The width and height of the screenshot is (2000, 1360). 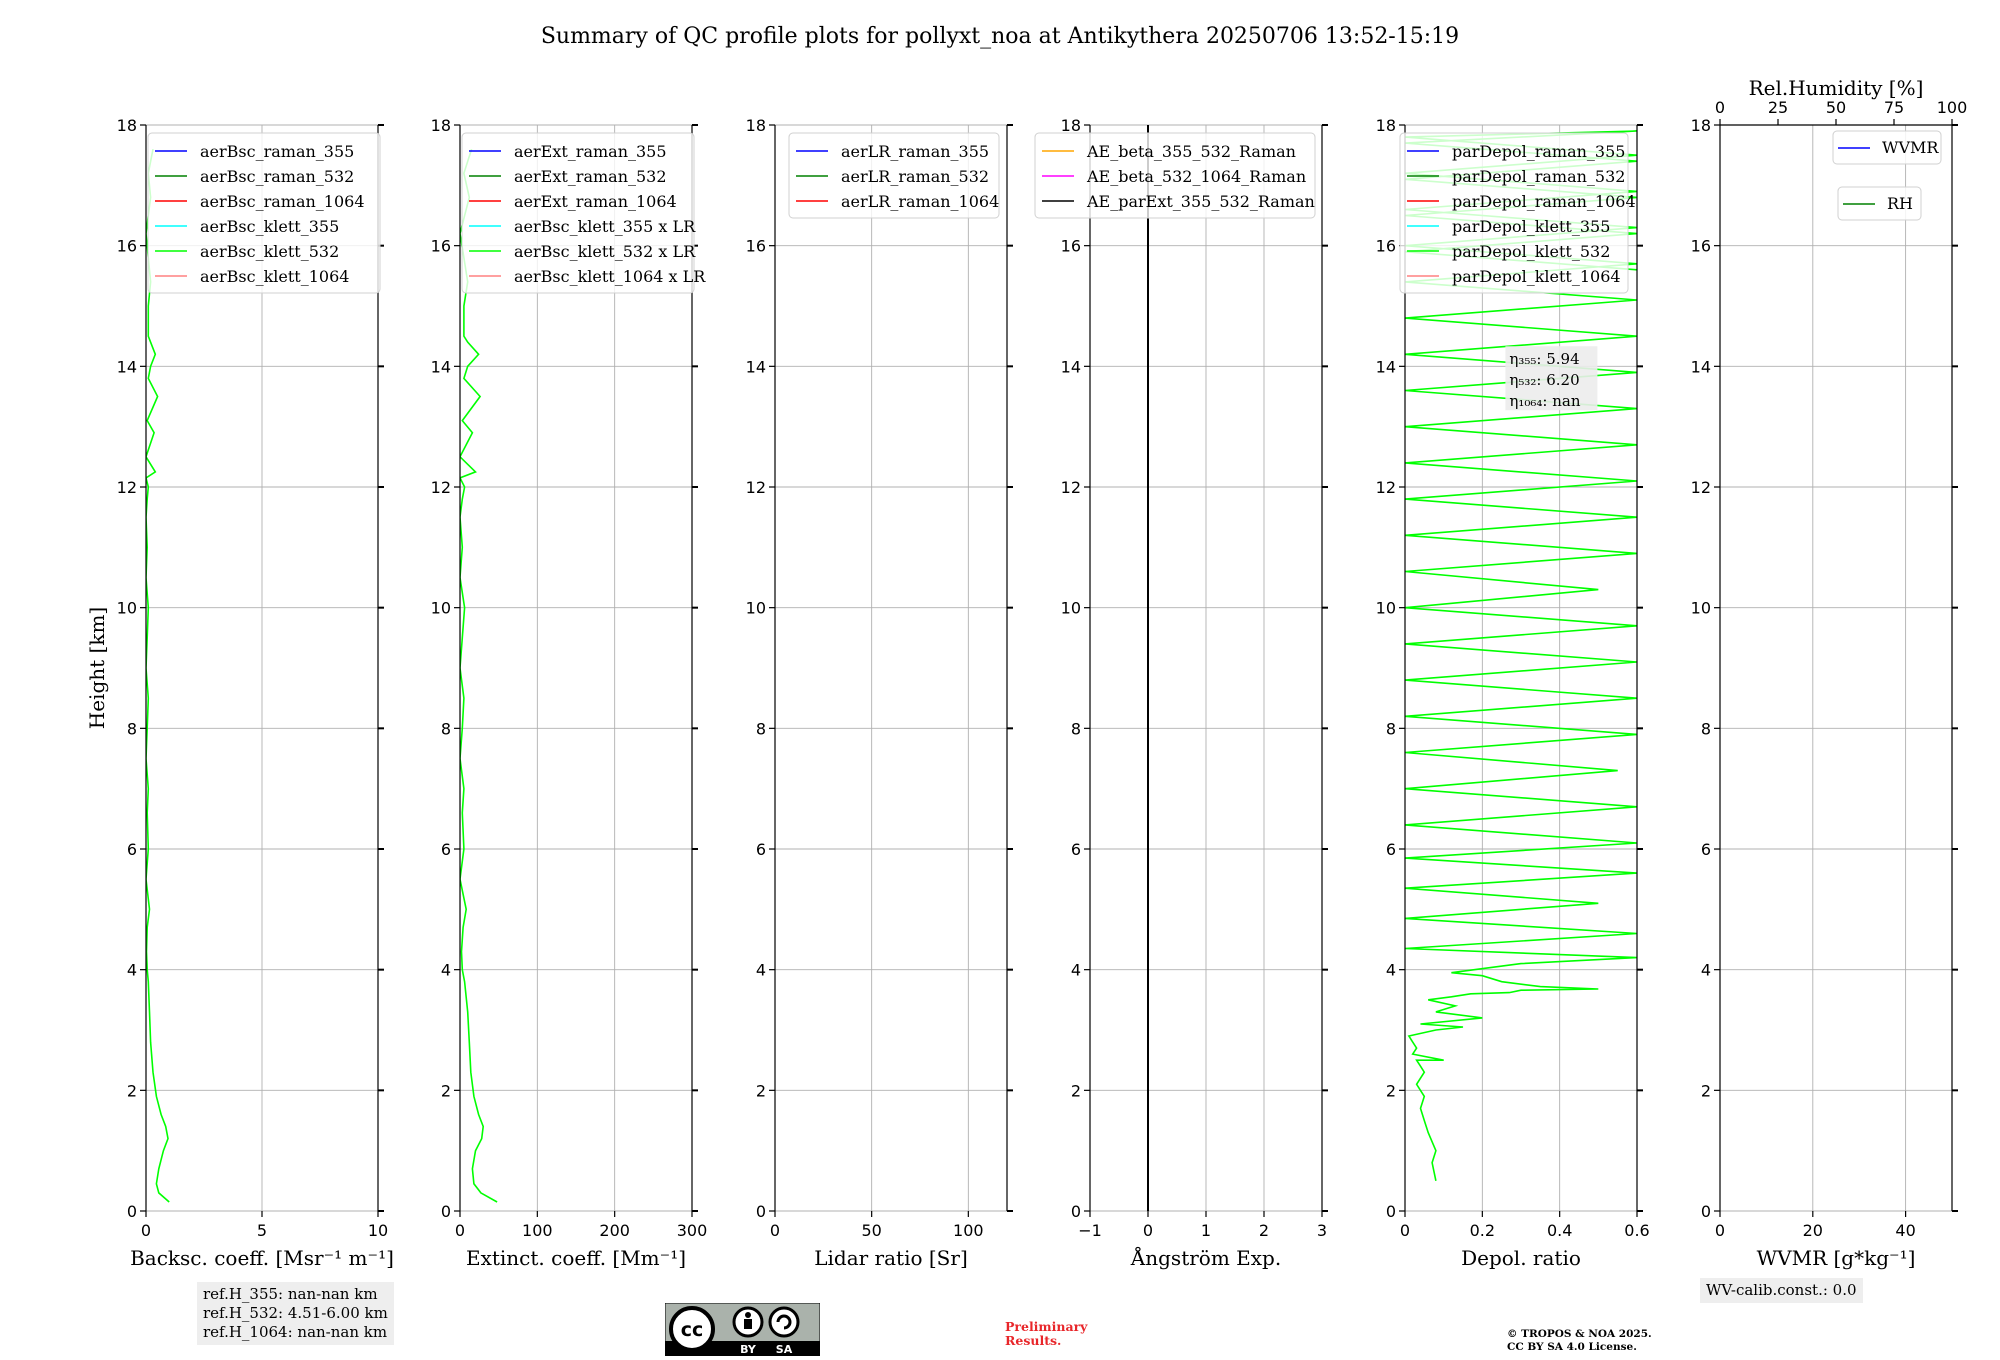 What do you see at coordinates (1544, 201) in the screenshot?
I see `legend-label: parDepol_raman_1064` at bounding box center [1544, 201].